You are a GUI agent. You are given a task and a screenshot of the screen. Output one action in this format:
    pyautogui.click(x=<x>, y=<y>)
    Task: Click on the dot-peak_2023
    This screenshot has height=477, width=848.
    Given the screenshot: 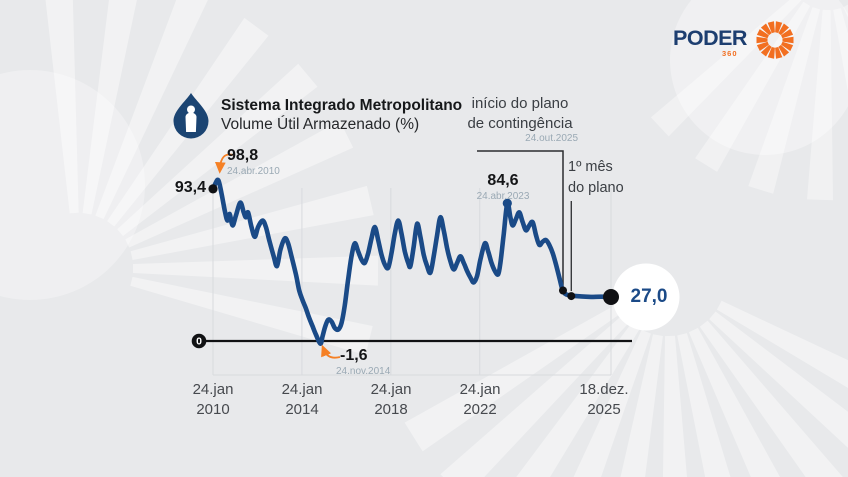 What is the action you would take?
    pyautogui.click(x=507, y=203)
    